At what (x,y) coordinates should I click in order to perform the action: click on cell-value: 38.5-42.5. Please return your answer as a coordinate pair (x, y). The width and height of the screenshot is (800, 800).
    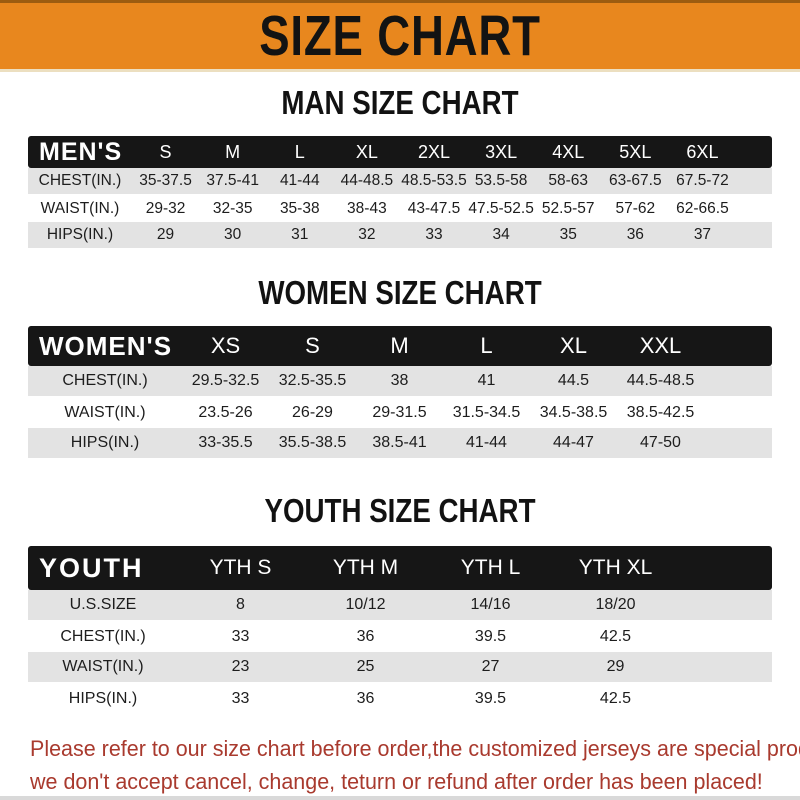
    Looking at the image, I should click on (660, 412).